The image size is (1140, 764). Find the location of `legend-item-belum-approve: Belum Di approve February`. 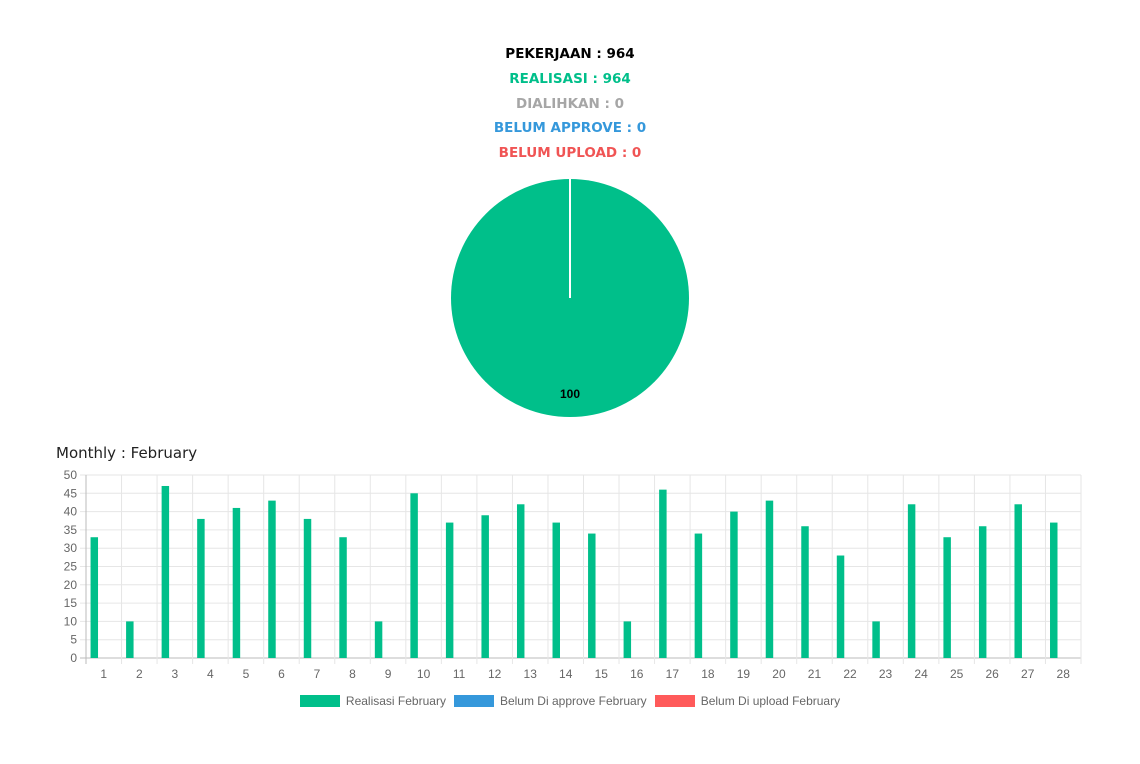

legend-item-belum-approve: Belum Di approve February is located at coordinates (550, 701).